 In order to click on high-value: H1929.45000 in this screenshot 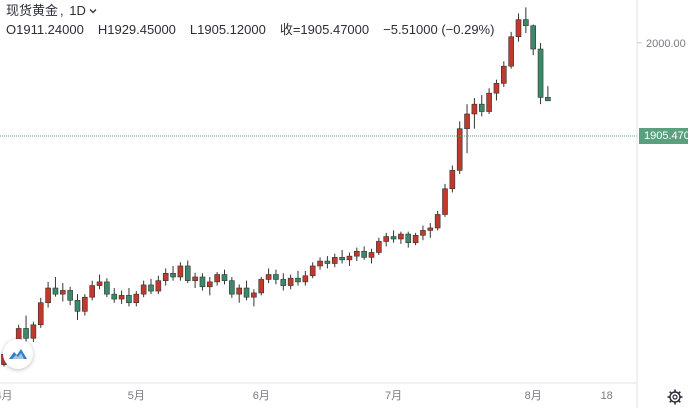, I will do `click(136, 29)`.